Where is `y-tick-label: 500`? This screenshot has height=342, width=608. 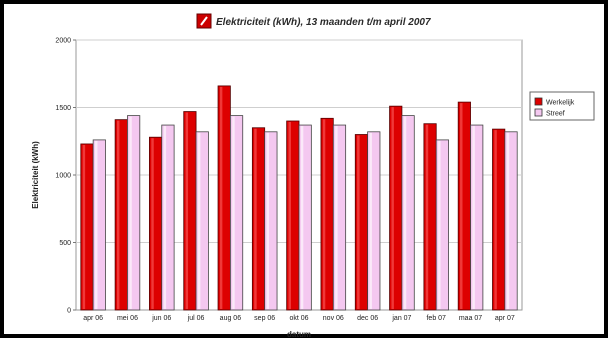
y-tick-label: 500 is located at coordinates (65, 243).